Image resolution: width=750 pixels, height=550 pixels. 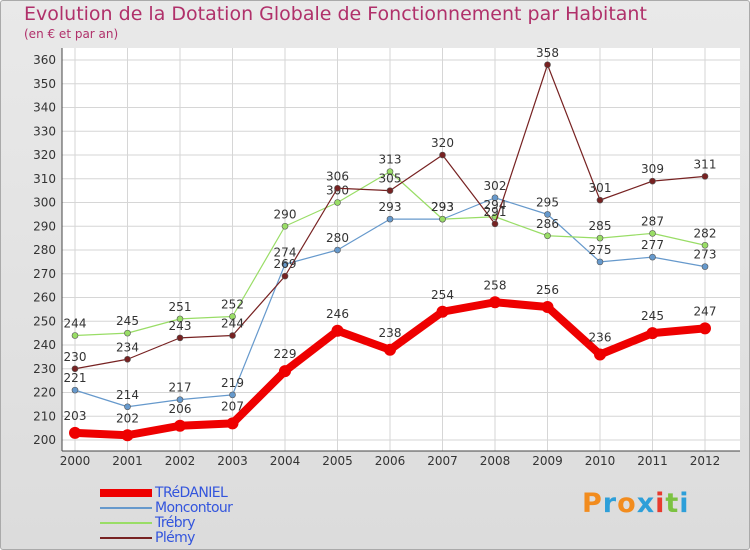 What do you see at coordinates (75, 378) in the screenshot?
I see `data-label: 221` at bounding box center [75, 378].